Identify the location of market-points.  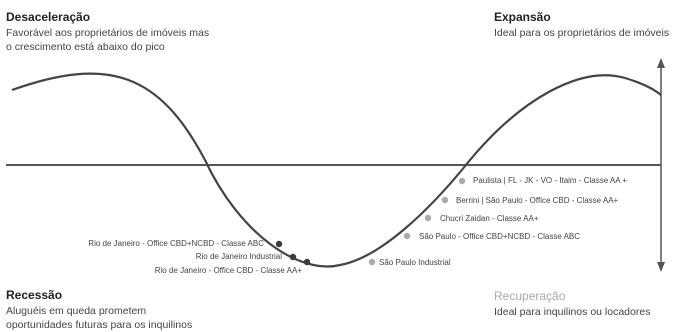
(370, 221).